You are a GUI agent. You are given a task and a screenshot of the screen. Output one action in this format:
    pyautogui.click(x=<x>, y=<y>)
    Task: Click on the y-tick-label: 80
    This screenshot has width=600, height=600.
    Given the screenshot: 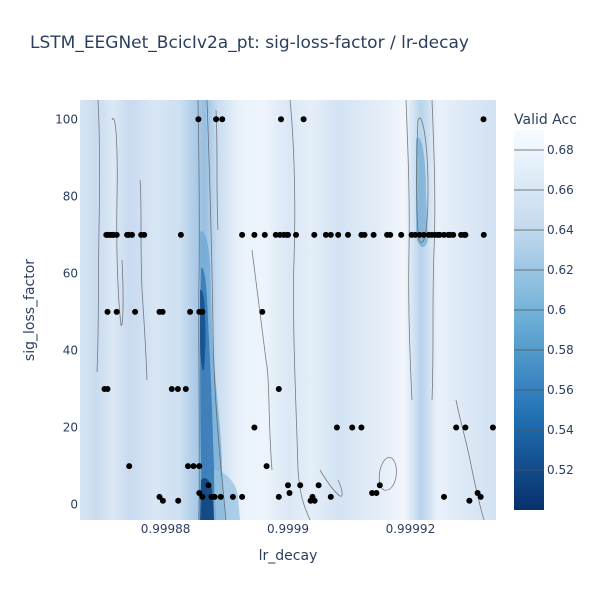 What is the action you would take?
    pyautogui.click(x=70, y=196)
    